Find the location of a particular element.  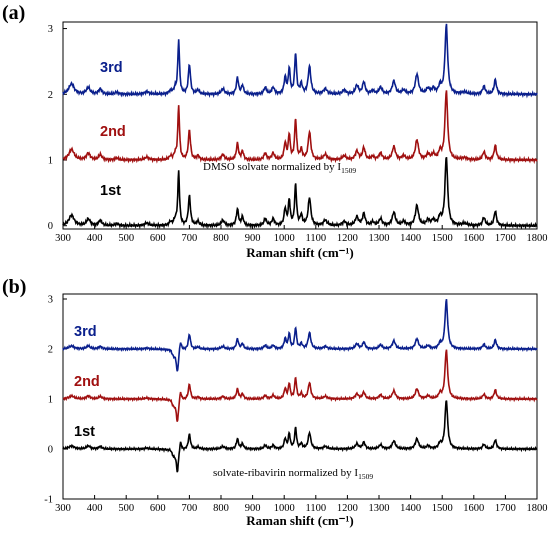

panel-b-x-tick-label: 1700 is located at coordinates (505, 508).